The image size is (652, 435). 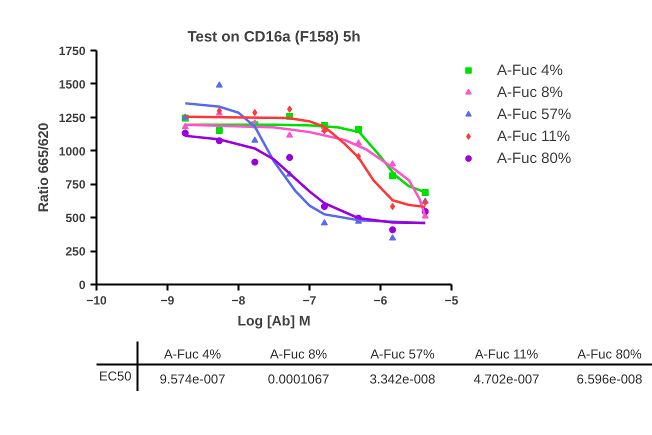 What do you see at coordinates (193, 379) in the screenshot?
I see `text: 9.574e-007` at bounding box center [193, 379].